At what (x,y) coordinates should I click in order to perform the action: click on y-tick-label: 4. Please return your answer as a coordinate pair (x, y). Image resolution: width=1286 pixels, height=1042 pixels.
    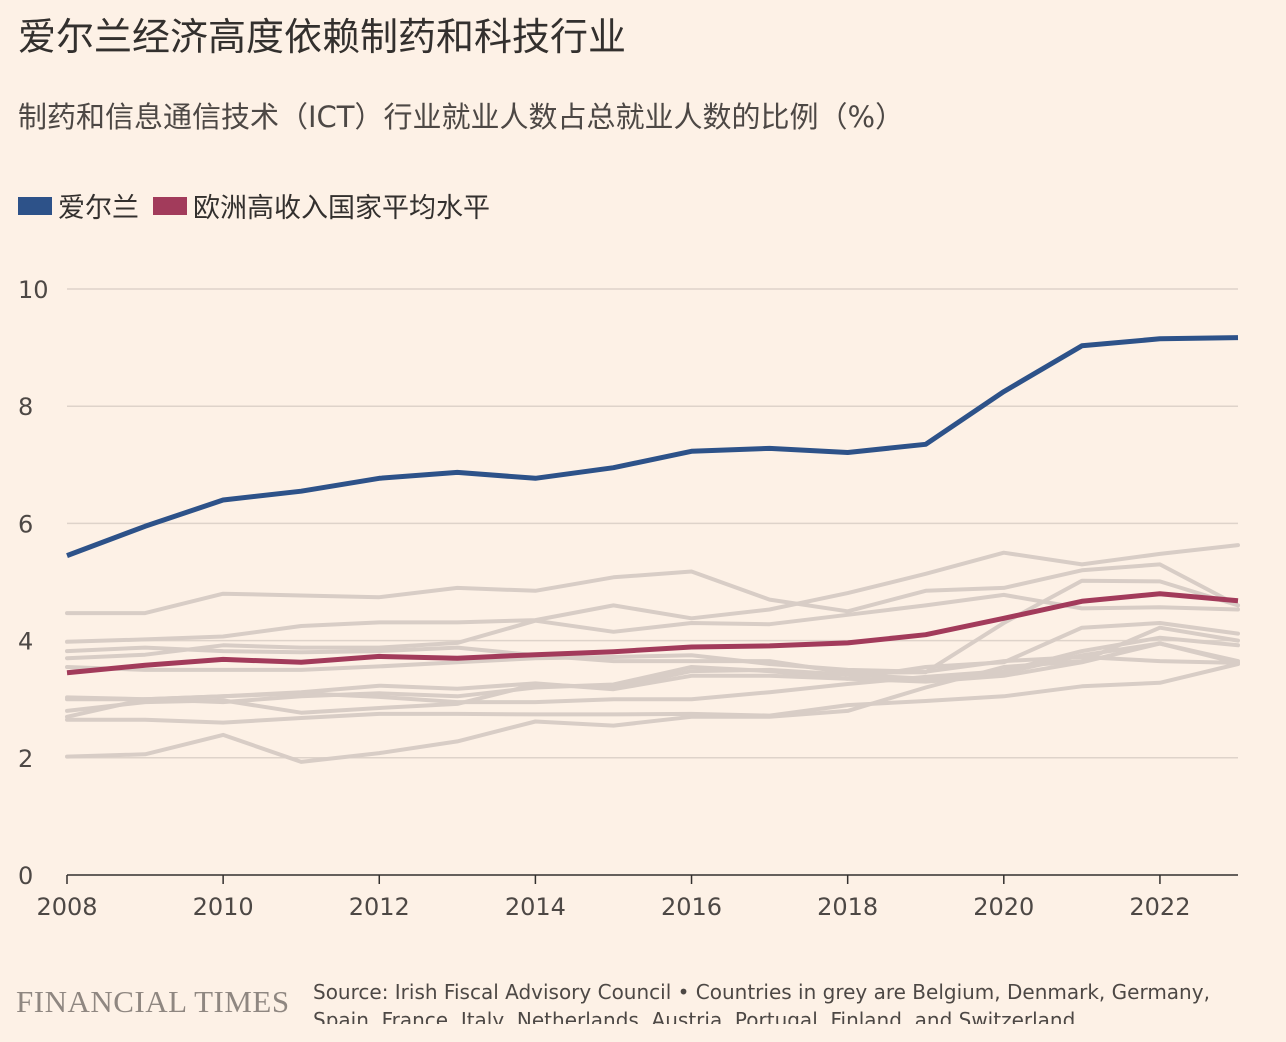
    Looking at the image, I should click on (25, 642).